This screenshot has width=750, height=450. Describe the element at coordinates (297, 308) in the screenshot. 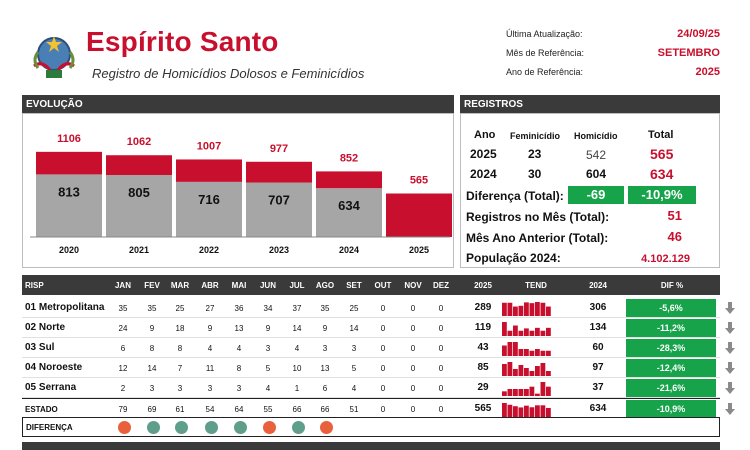

I see `month-value: 37` at that location.